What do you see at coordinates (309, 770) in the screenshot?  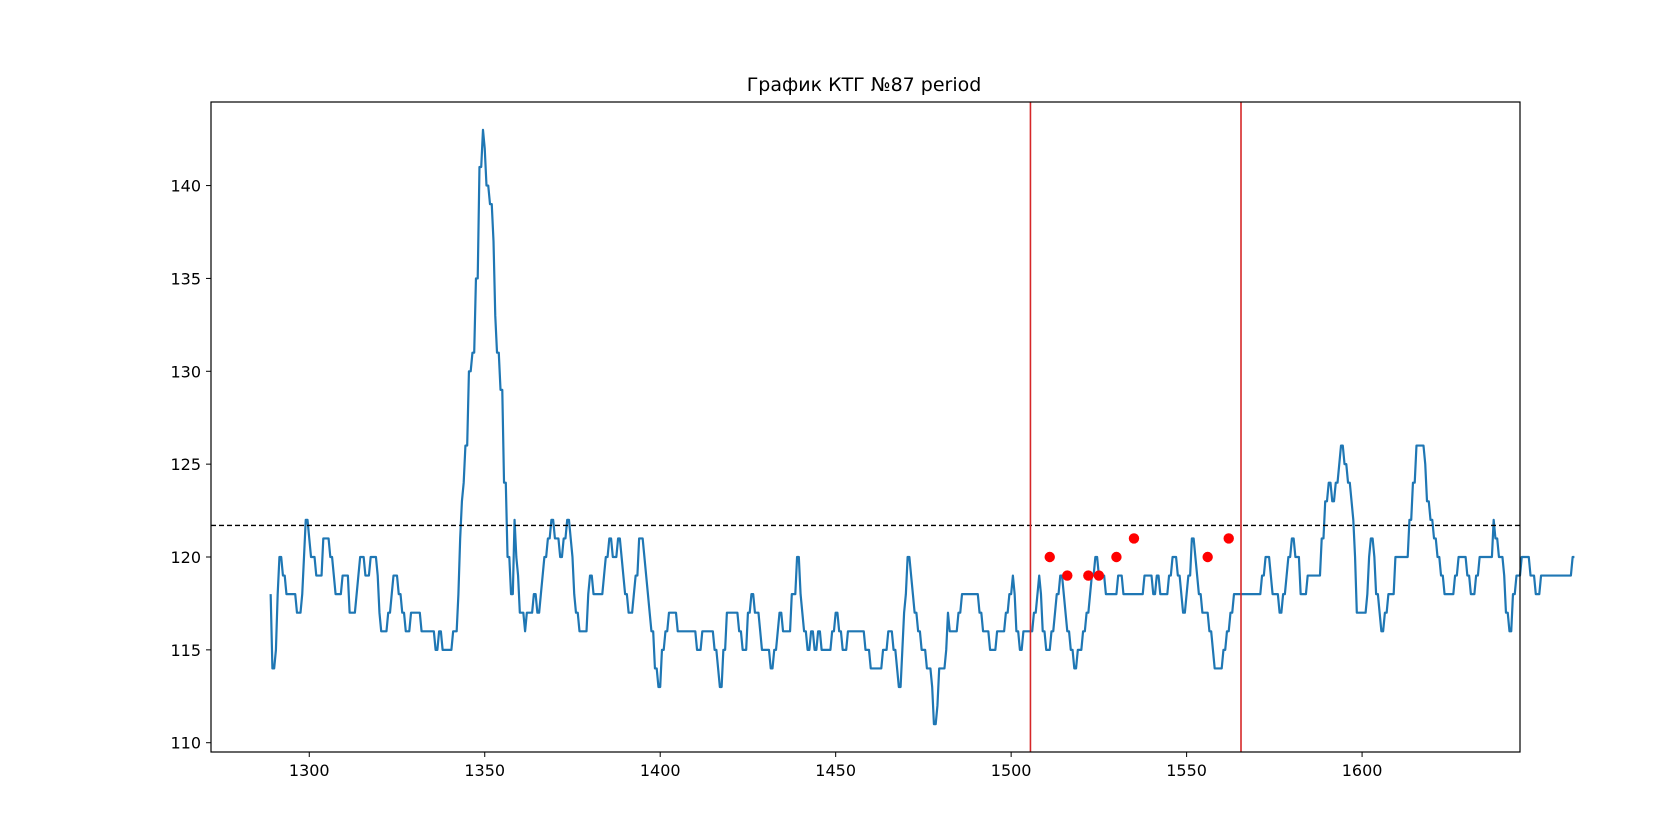 I see `x-tick-label: 1300` at bounding box center [309, 770].